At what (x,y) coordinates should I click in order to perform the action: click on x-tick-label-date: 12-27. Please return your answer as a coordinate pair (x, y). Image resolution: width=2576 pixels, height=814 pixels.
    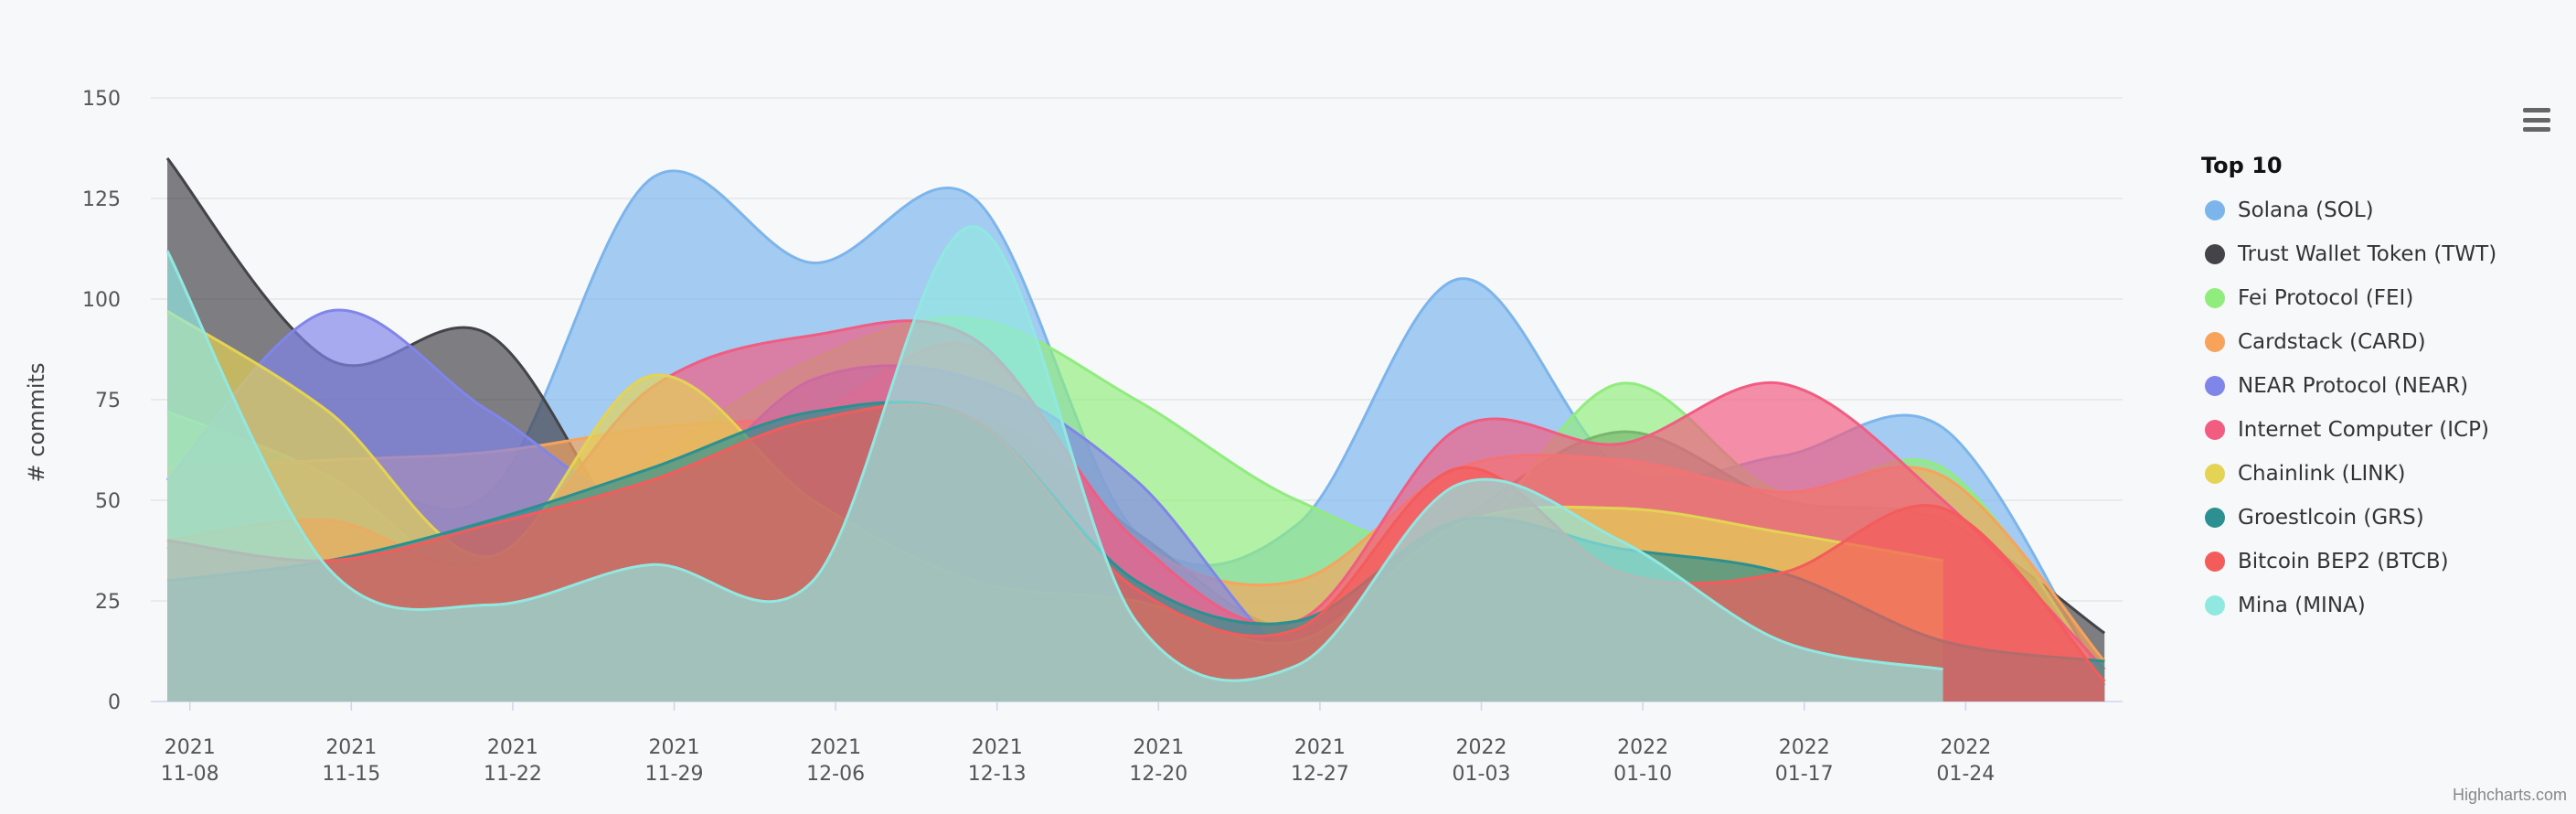
    Looking at the image, I should click on (1320, 774).